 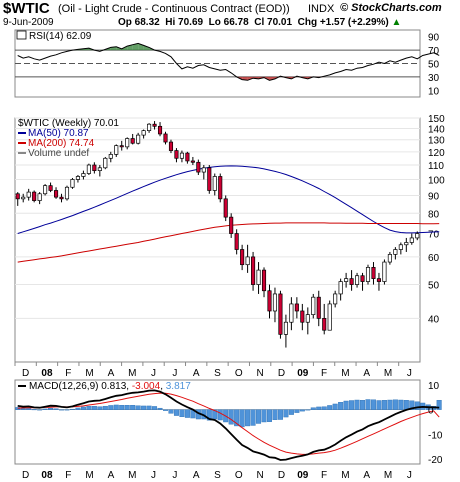 What do you see at coordinates (25, 475) in the screenshot?
I see `x-tick-label-bottom: D` at bounding box center [25, 475].